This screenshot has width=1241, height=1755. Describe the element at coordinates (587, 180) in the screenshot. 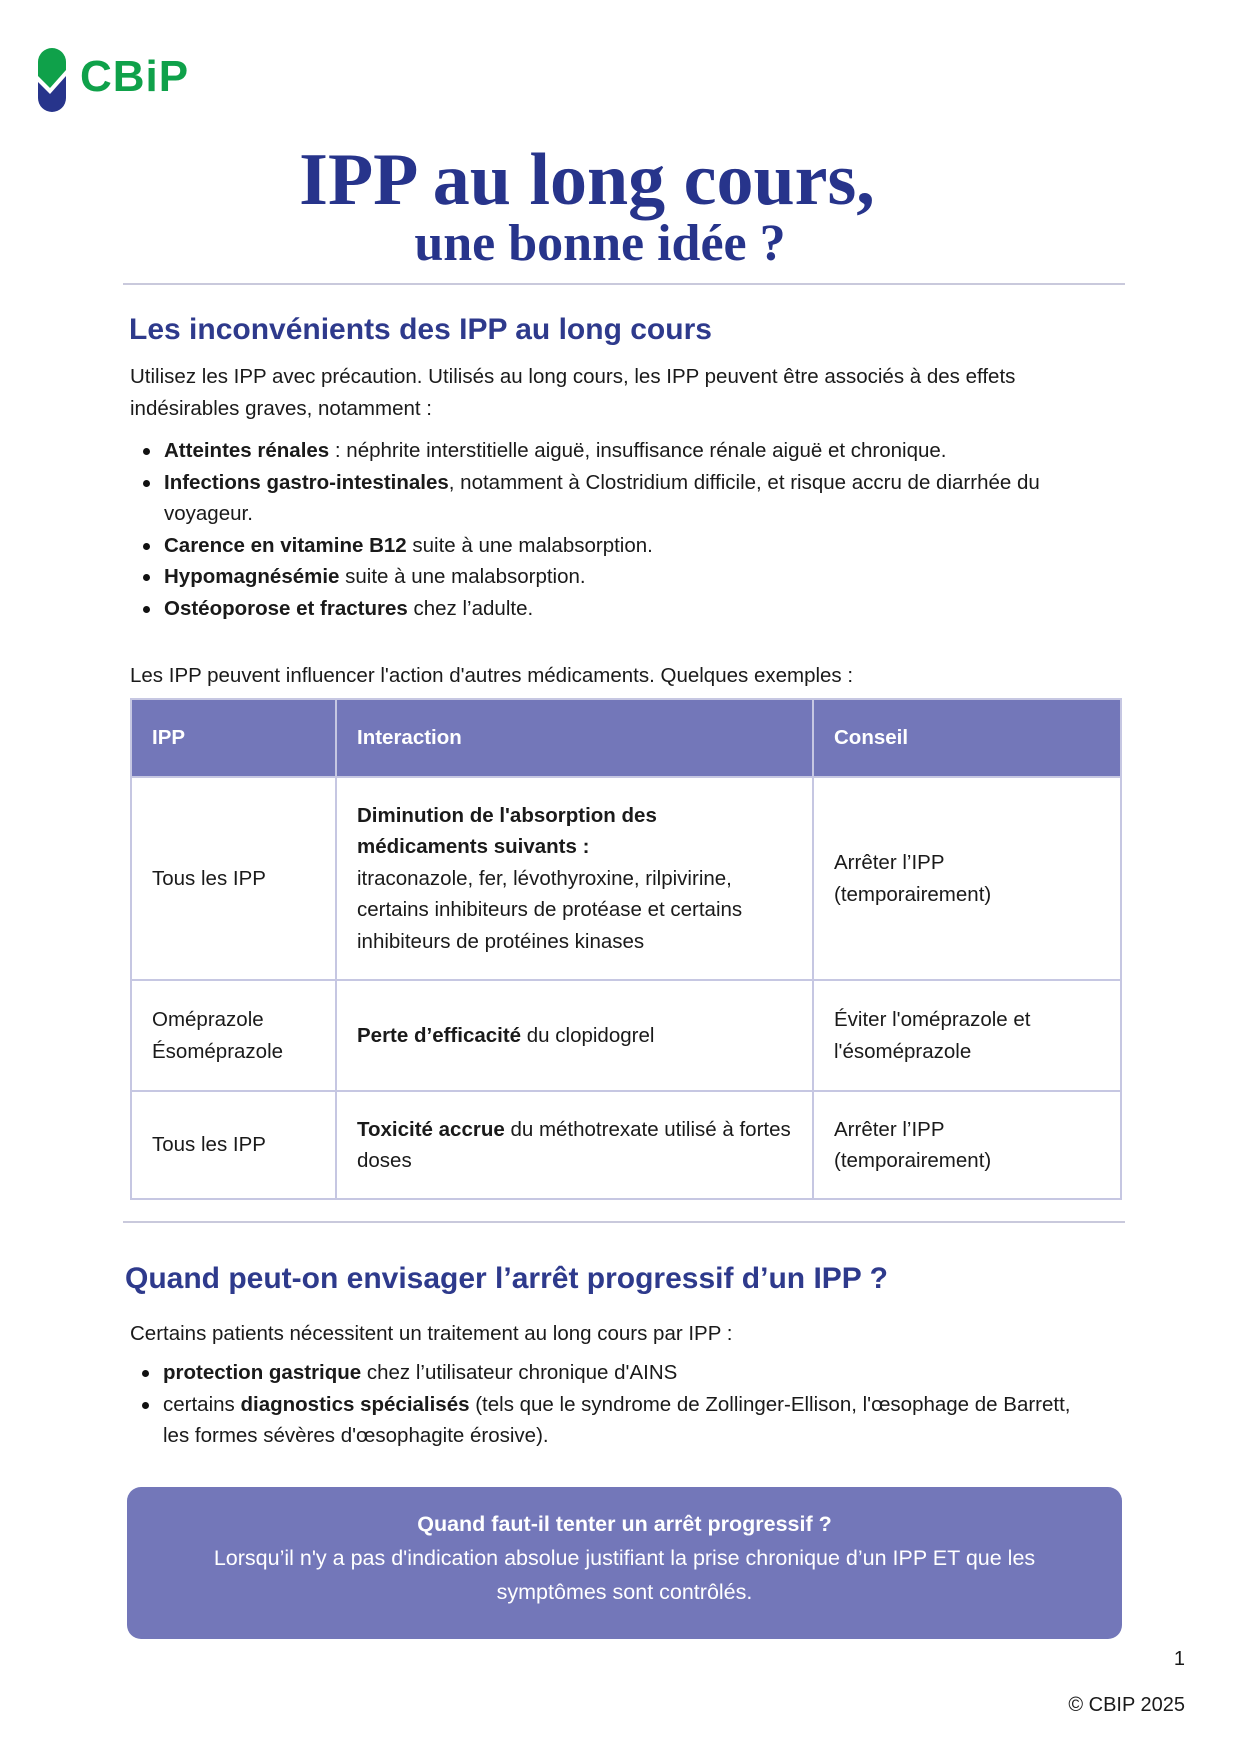

I see `page-title: IPP au long cours,` at that location.